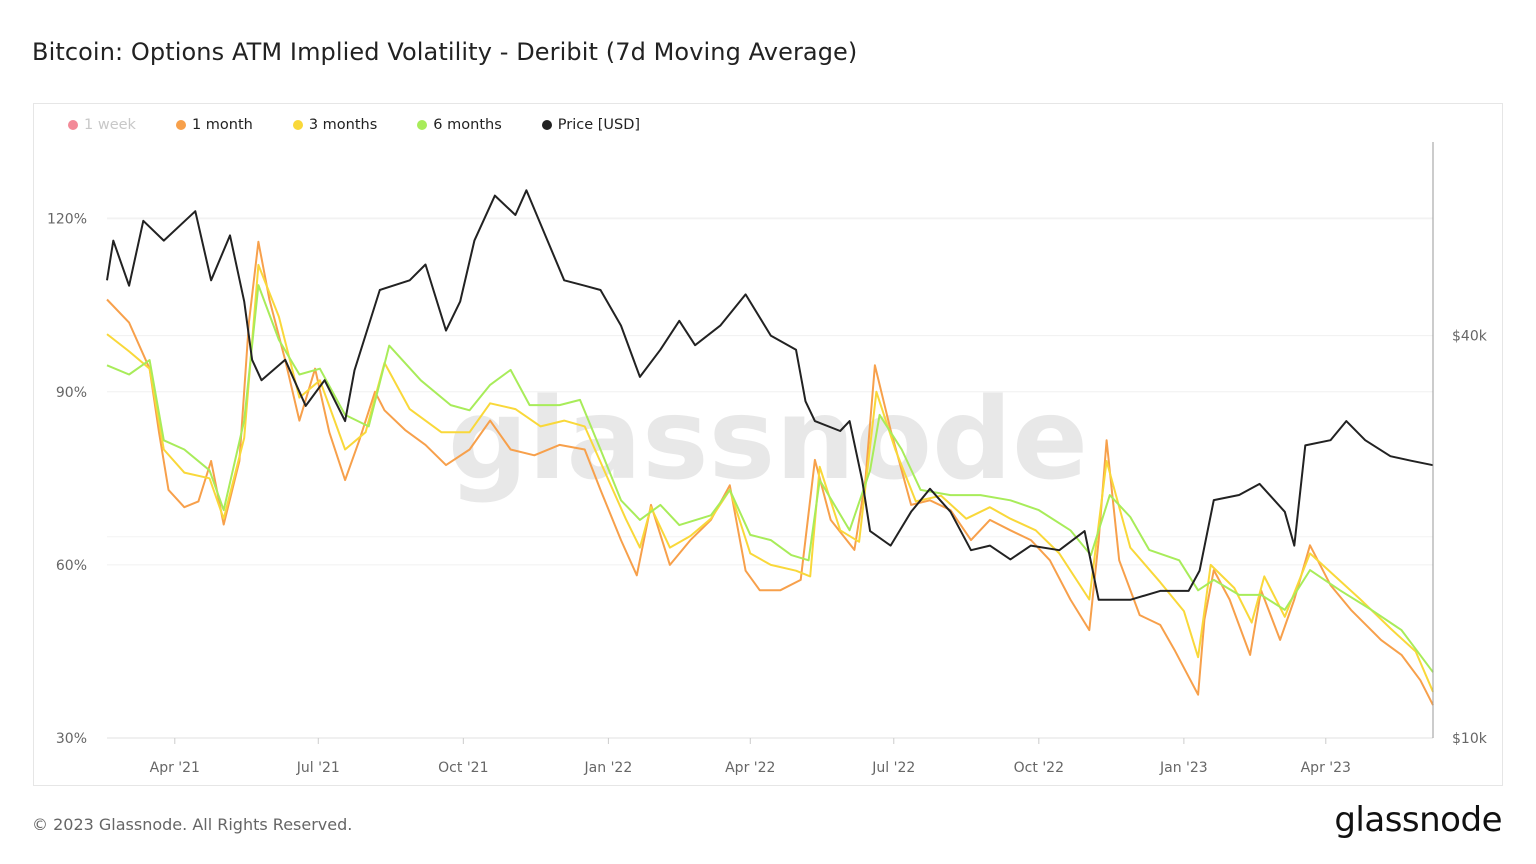  I want to click on y-right-tick-label: $10k, so click(1470, 739).